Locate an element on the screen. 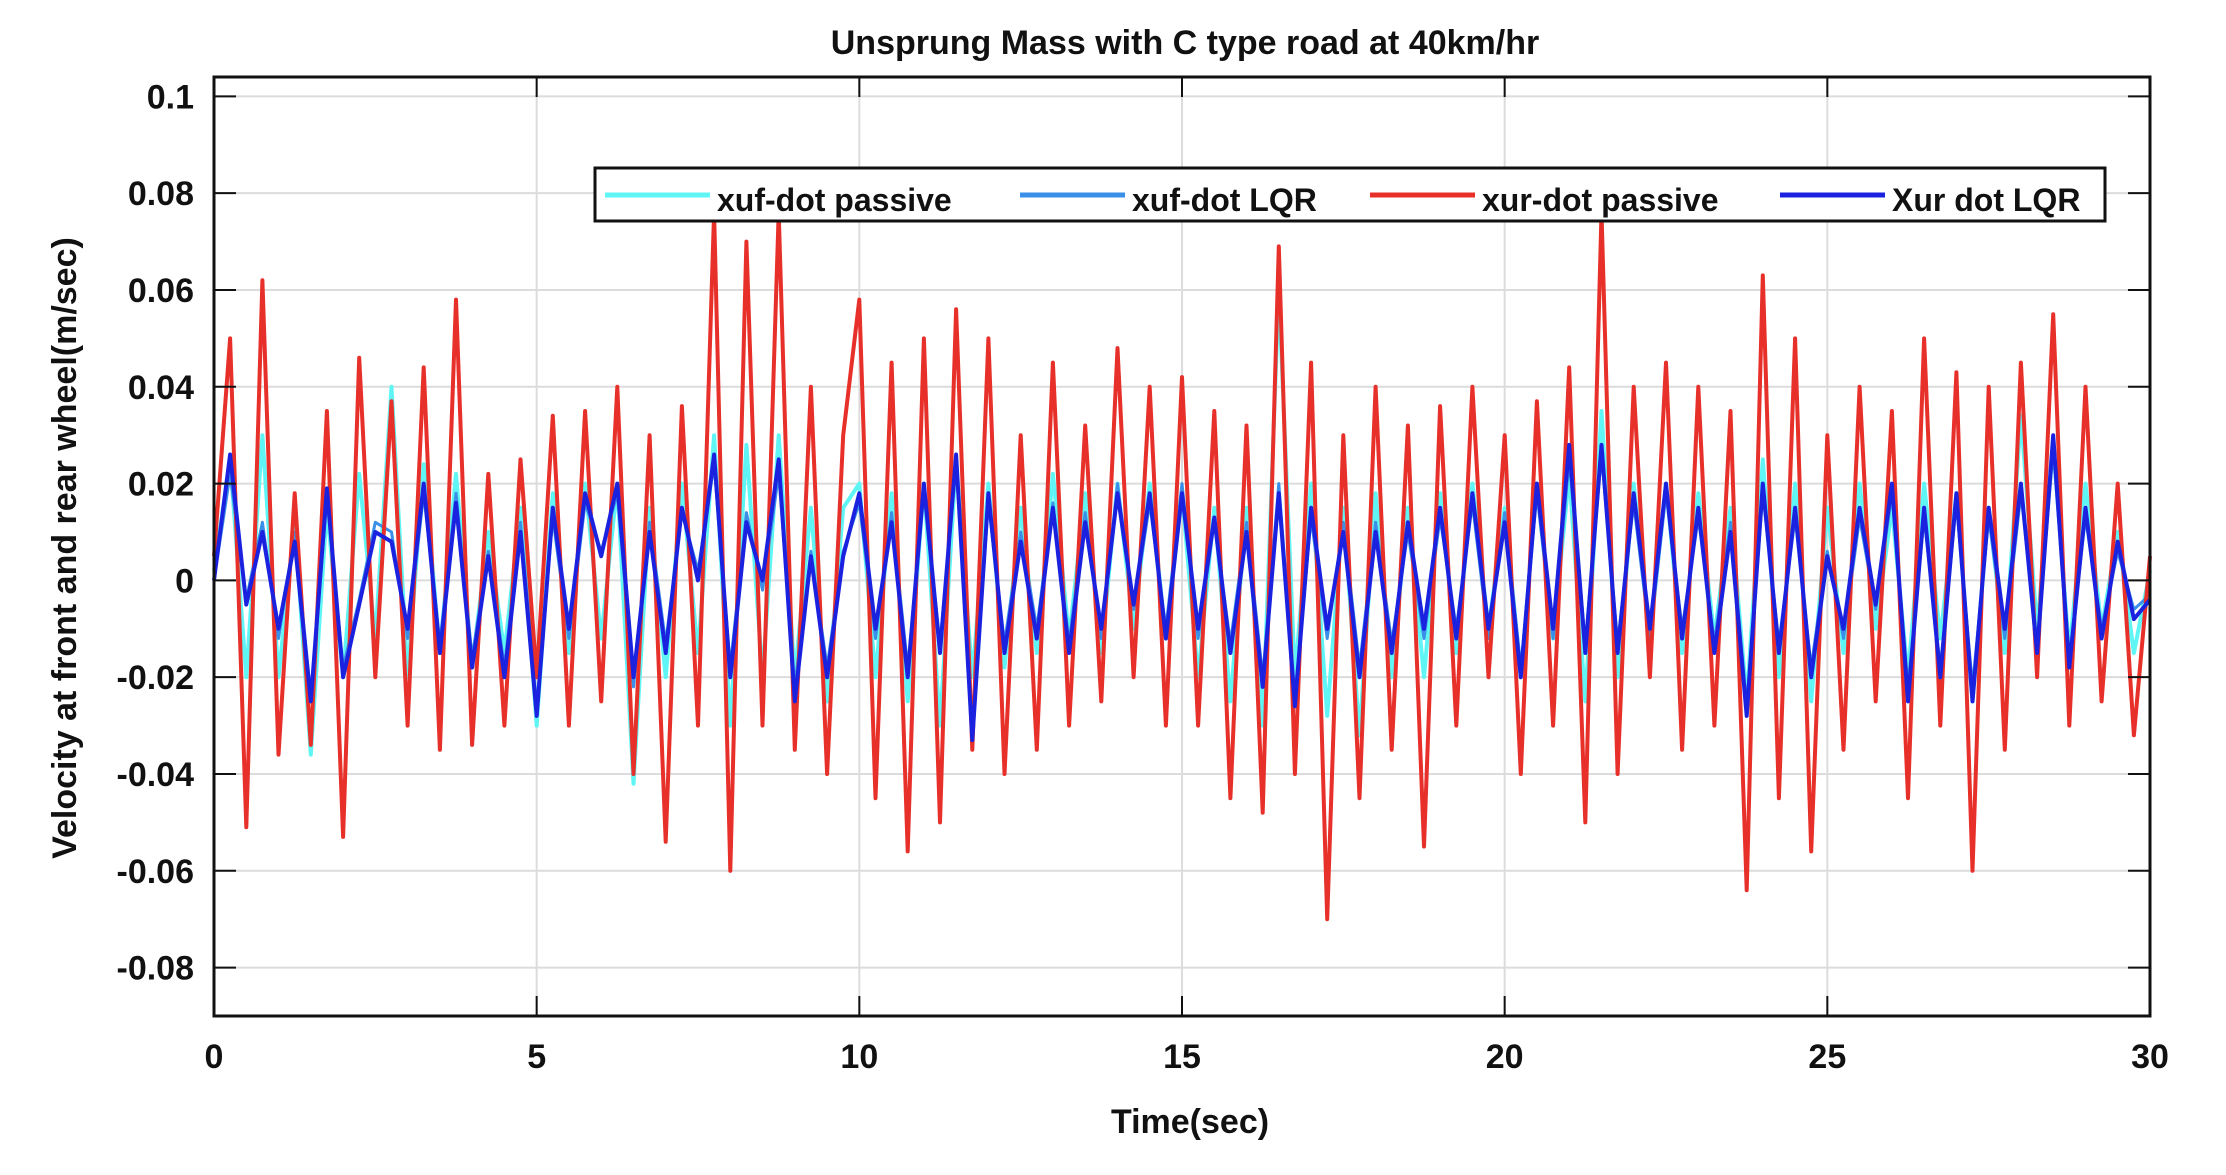 This screenshot has width=2226, height=1175. x-tick-label: 25 is located at coordinates (1827, 1057).